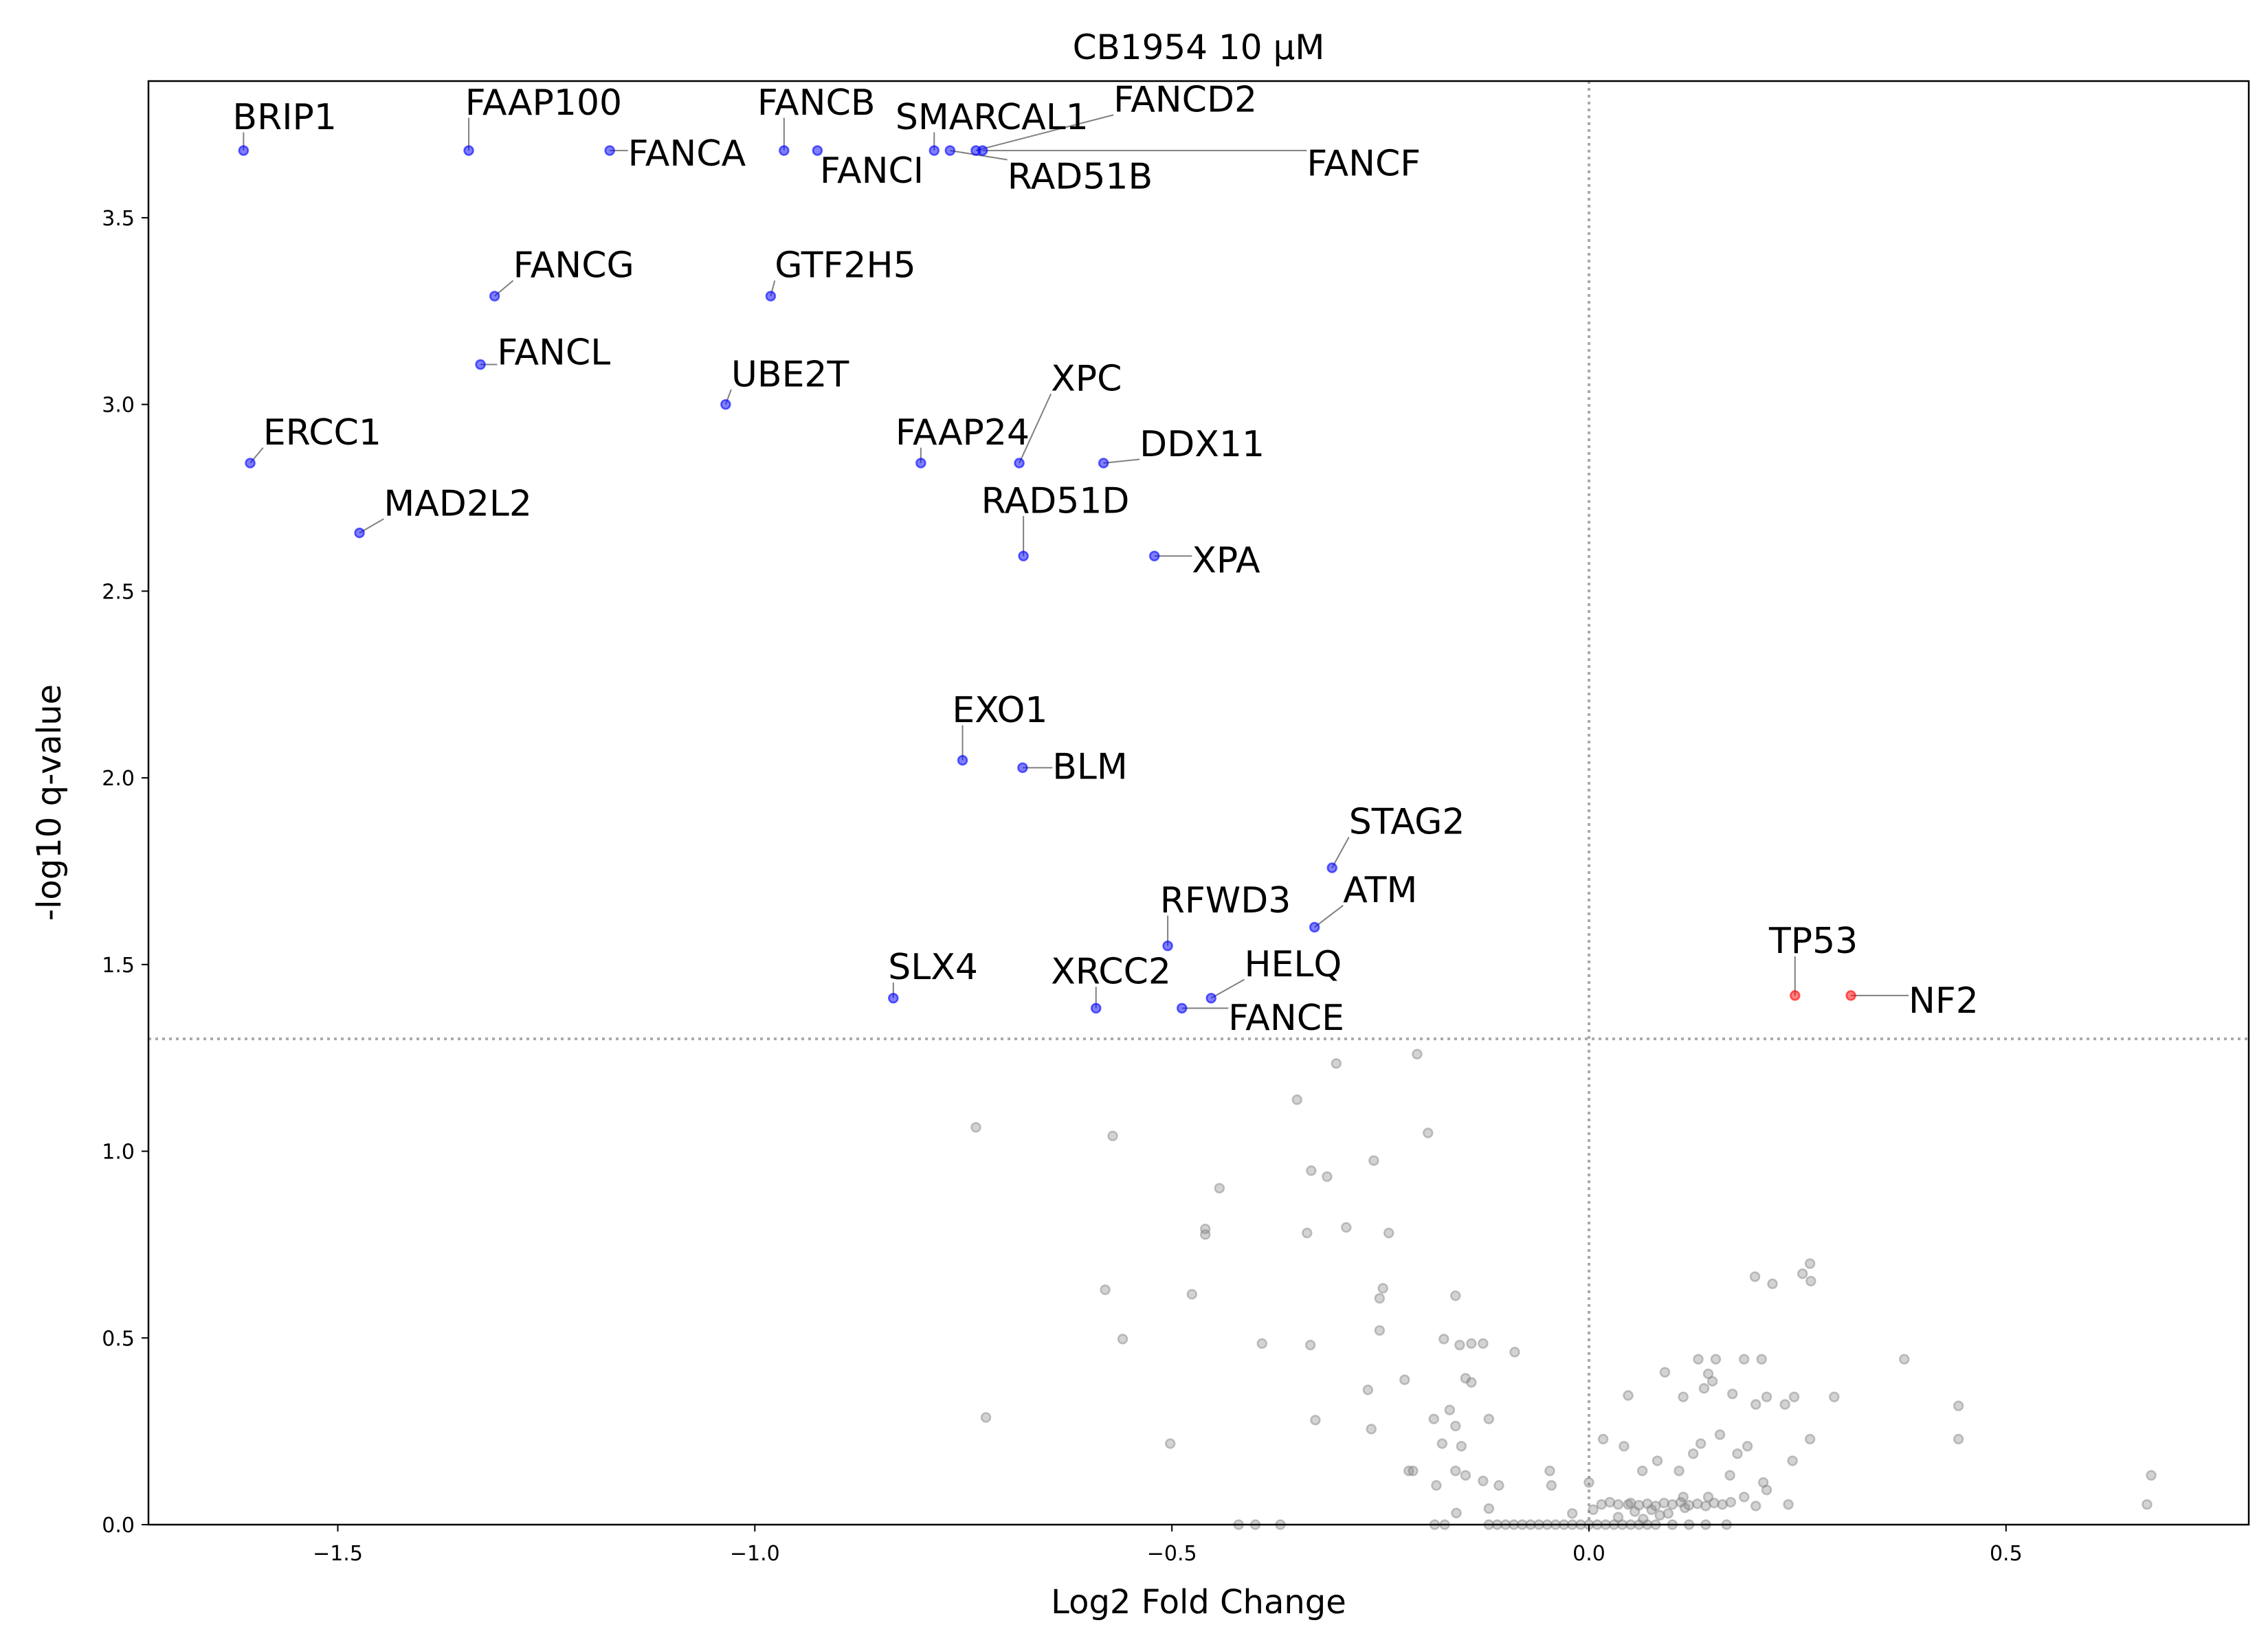 This screenshot has width=2268, height=1649. I want to click on y-tick-label: 2.5, so click(119, 592).